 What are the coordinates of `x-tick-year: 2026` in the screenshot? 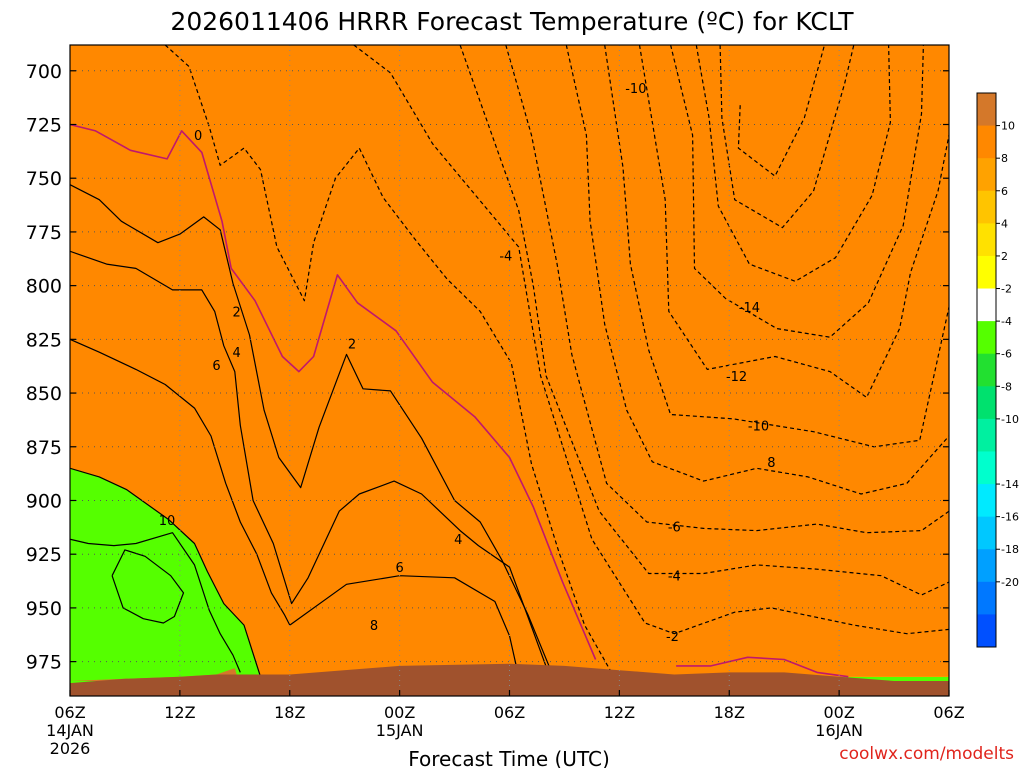 It's located at (70, 748).